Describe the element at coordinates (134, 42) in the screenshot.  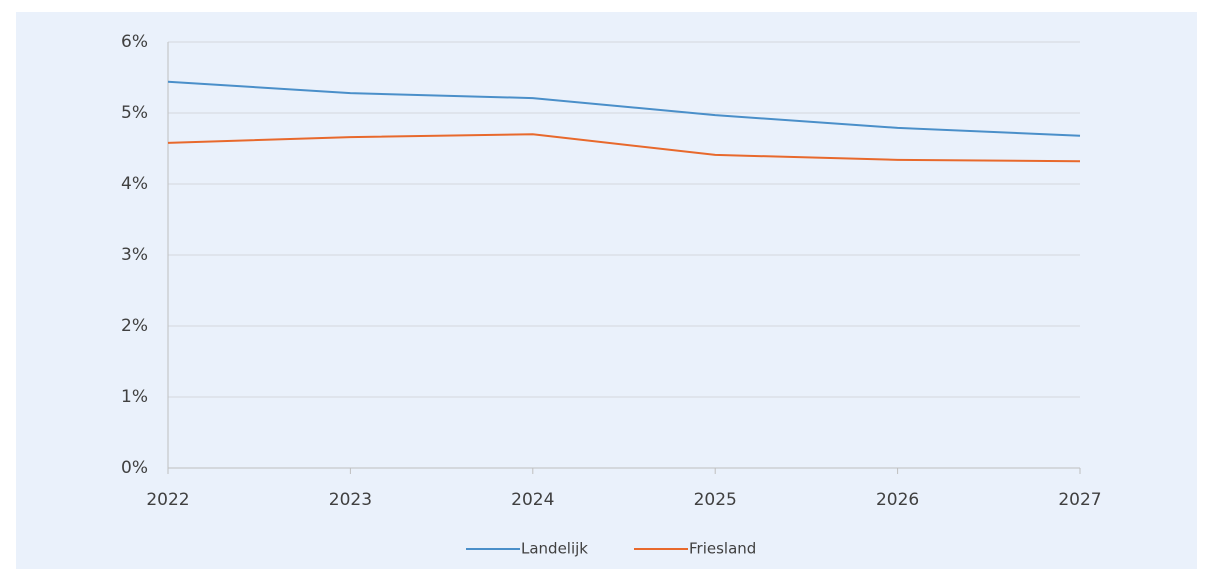
I see `y-tick-label: 6%` at that location.